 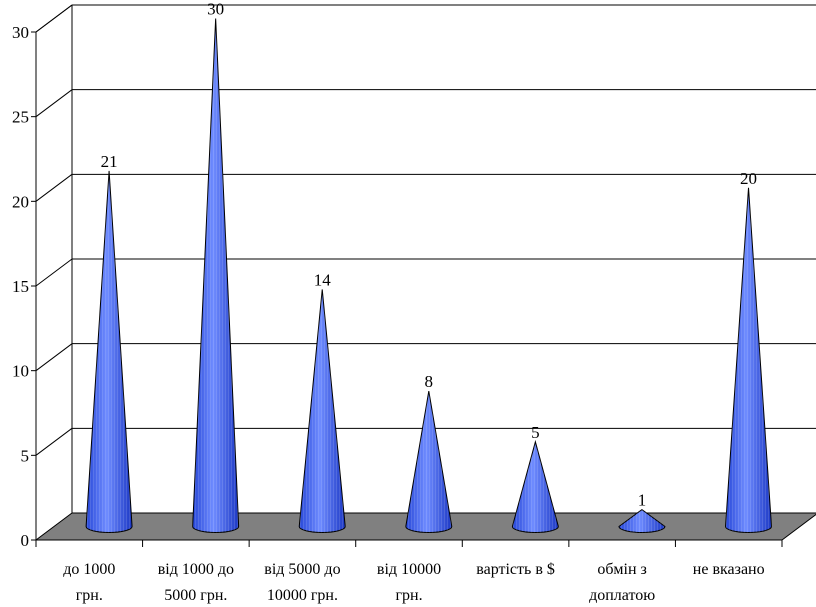 What do you see at coordinates (195, 595) in the screenshot?
I see `x-tick-label: 5000 грн.` at bounding box center [195, 595].